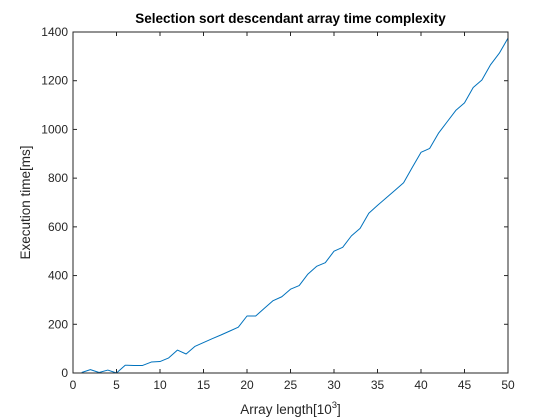 This screenshot has height=420, width=560. Describe the element at coordinates (58, 178) in the screenshot. I see `y-tick-label: 800` at that location.